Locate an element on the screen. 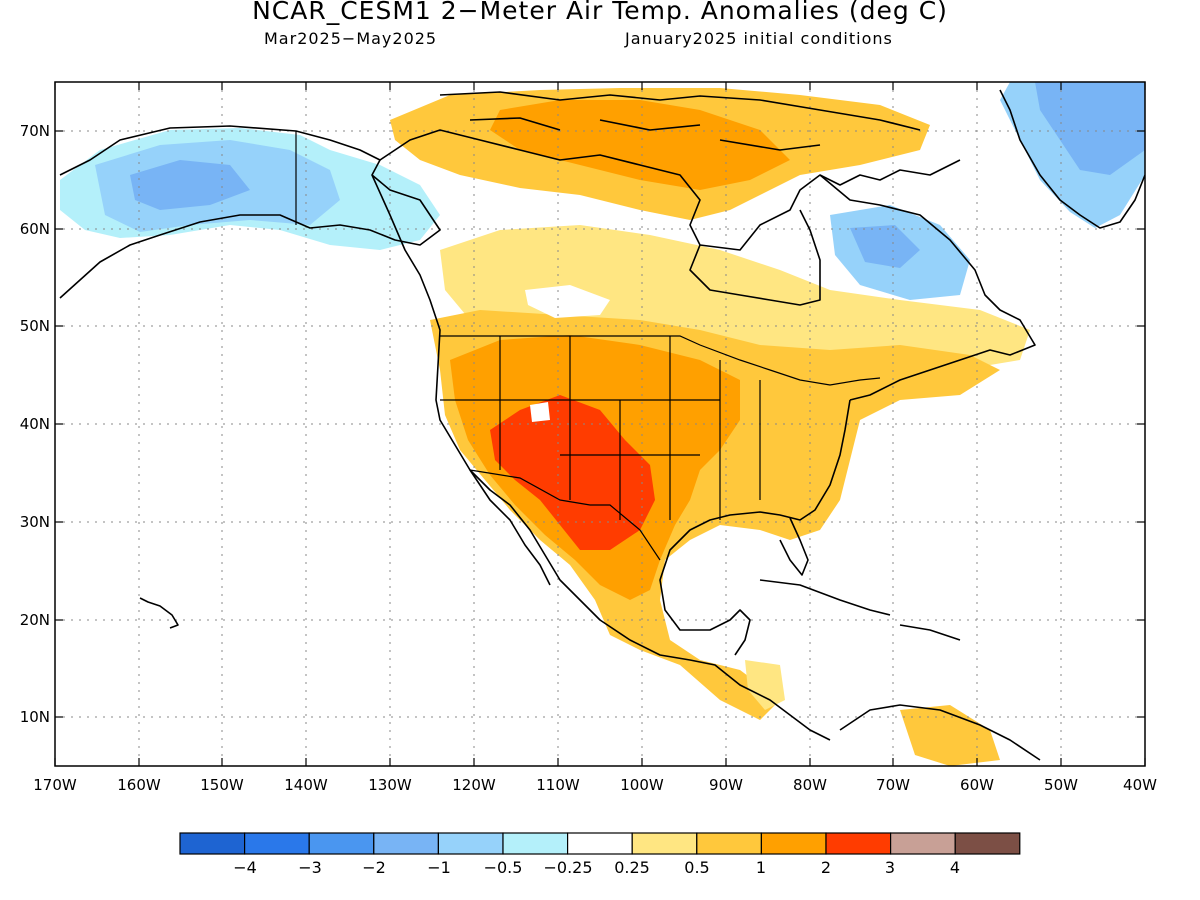  lon-label: 170W is located at coordinates (55, 785).